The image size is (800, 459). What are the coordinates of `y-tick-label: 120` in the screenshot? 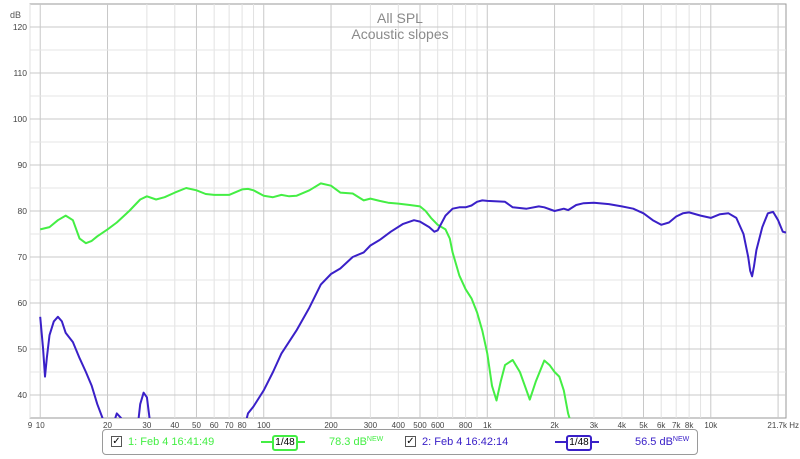 It's located at (20, 27).